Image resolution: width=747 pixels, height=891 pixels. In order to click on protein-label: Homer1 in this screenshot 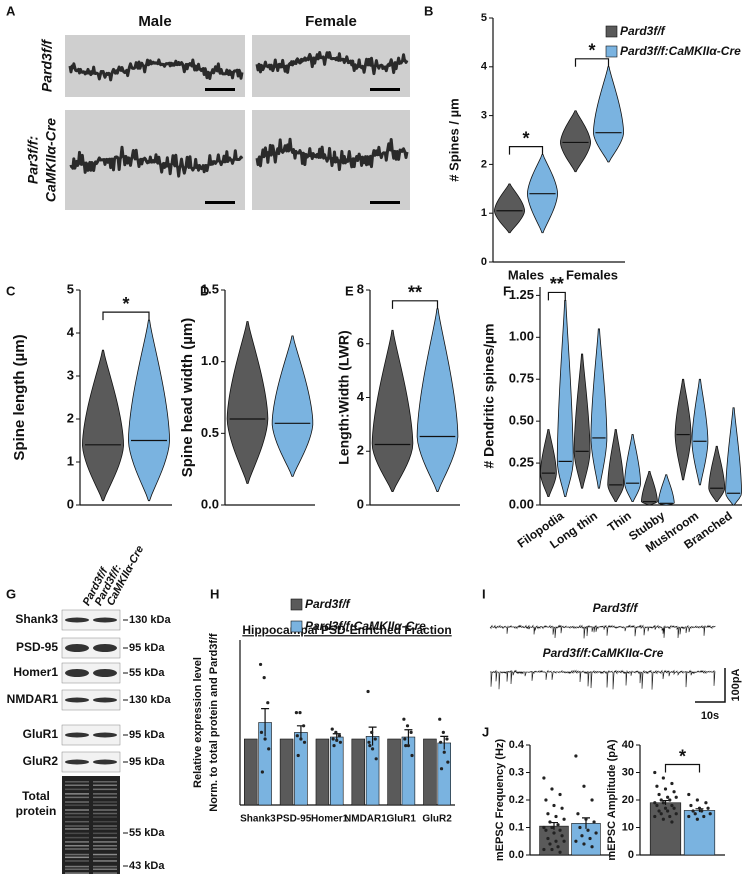, I will do `click(35, 672)`.